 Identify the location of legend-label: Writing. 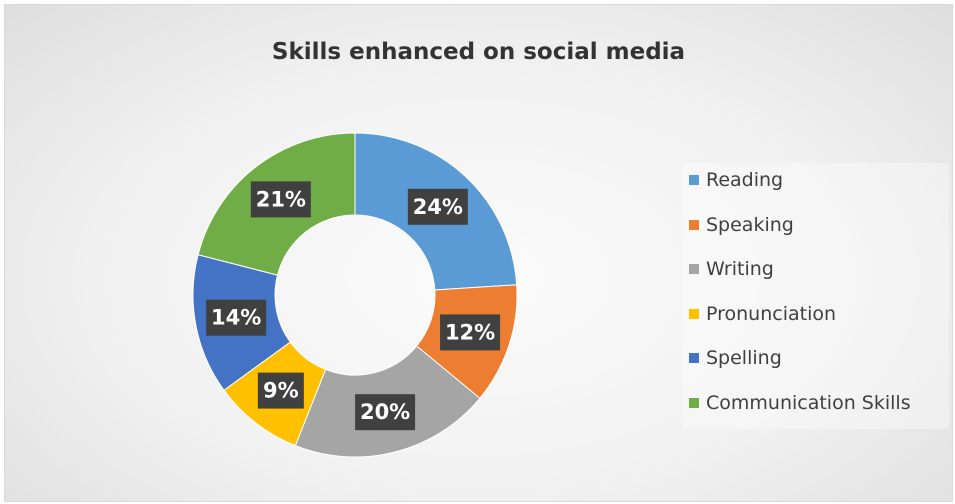
(740, 269).